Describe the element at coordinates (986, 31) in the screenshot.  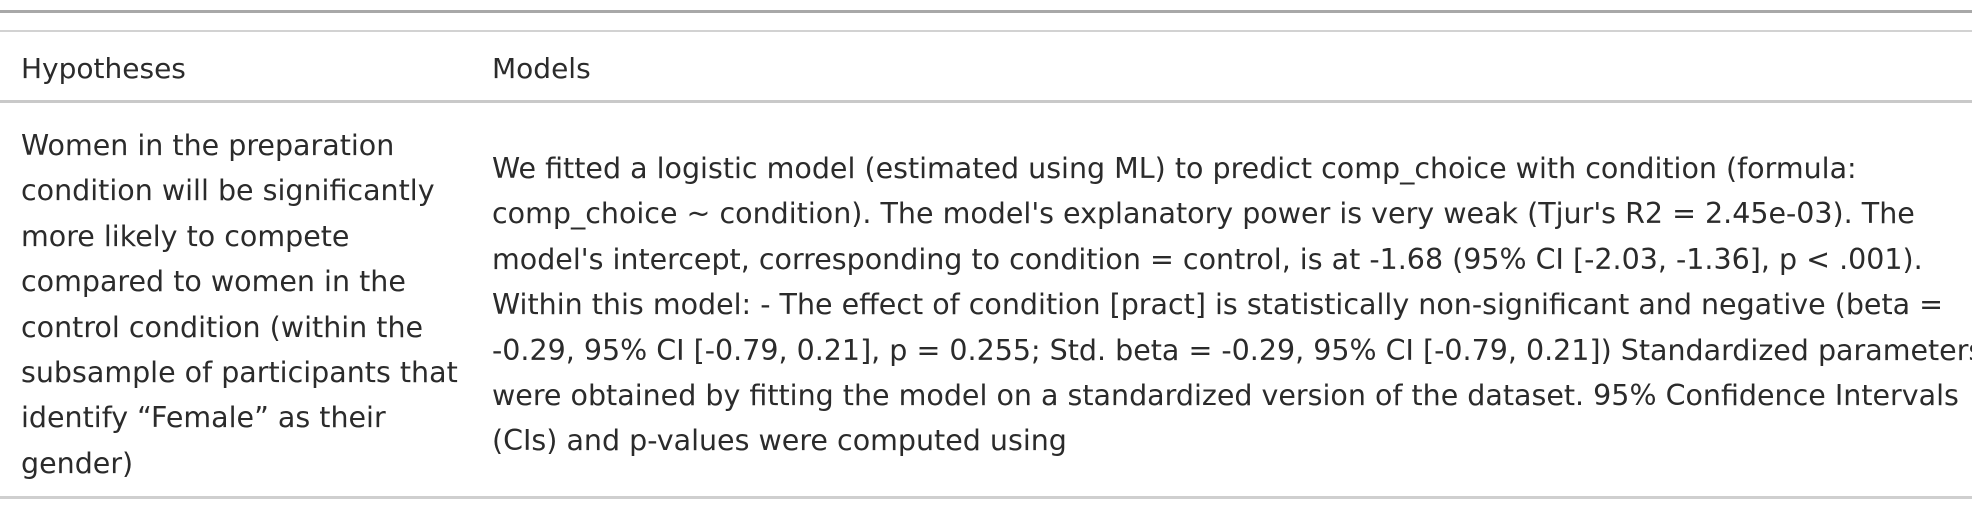
I see `table-top-rule-secondary` at that location.